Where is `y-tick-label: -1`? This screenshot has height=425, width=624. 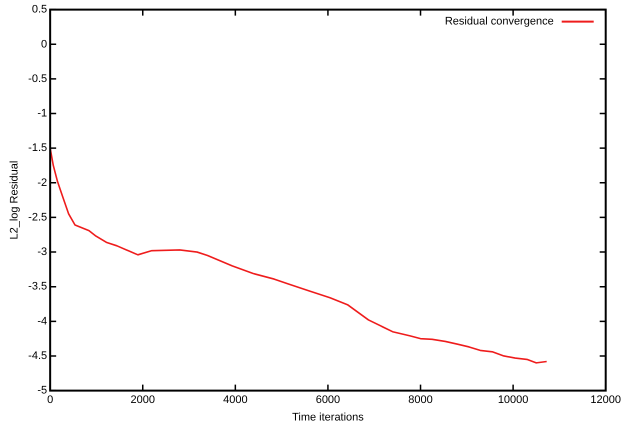 y-tick-label: -1 is located at coordinates (42, 114).